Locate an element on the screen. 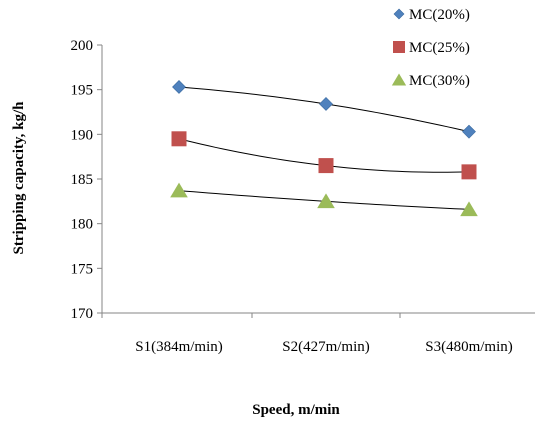 This screenshot has height=422, width=535. legend: MC(20%) MC(25%) MC(30%) is located at coordinates (430, 48).